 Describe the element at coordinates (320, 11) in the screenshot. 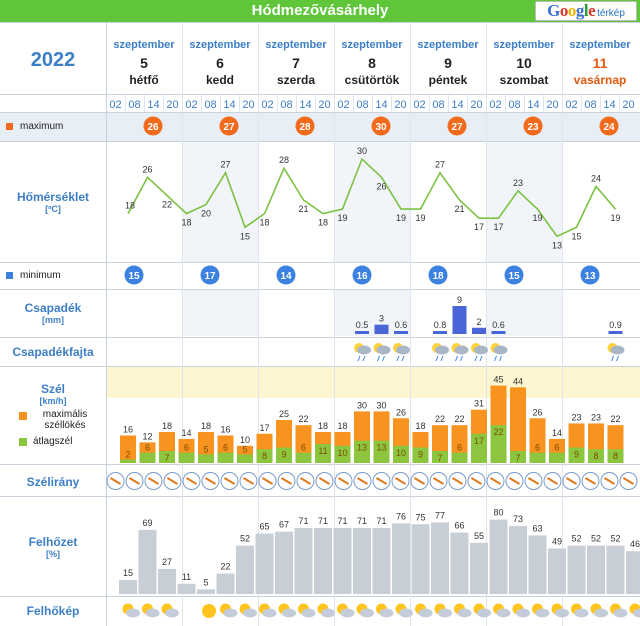

I see `title-bar` at that location.